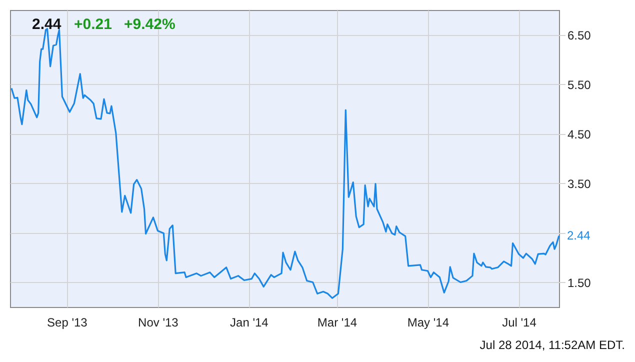 This screenshot has height=362, width=635. What do you see at coordinates (67, 323) in the screenshot?
I see `x-tick-label: Sep '13` at bounding box center [67, 323].